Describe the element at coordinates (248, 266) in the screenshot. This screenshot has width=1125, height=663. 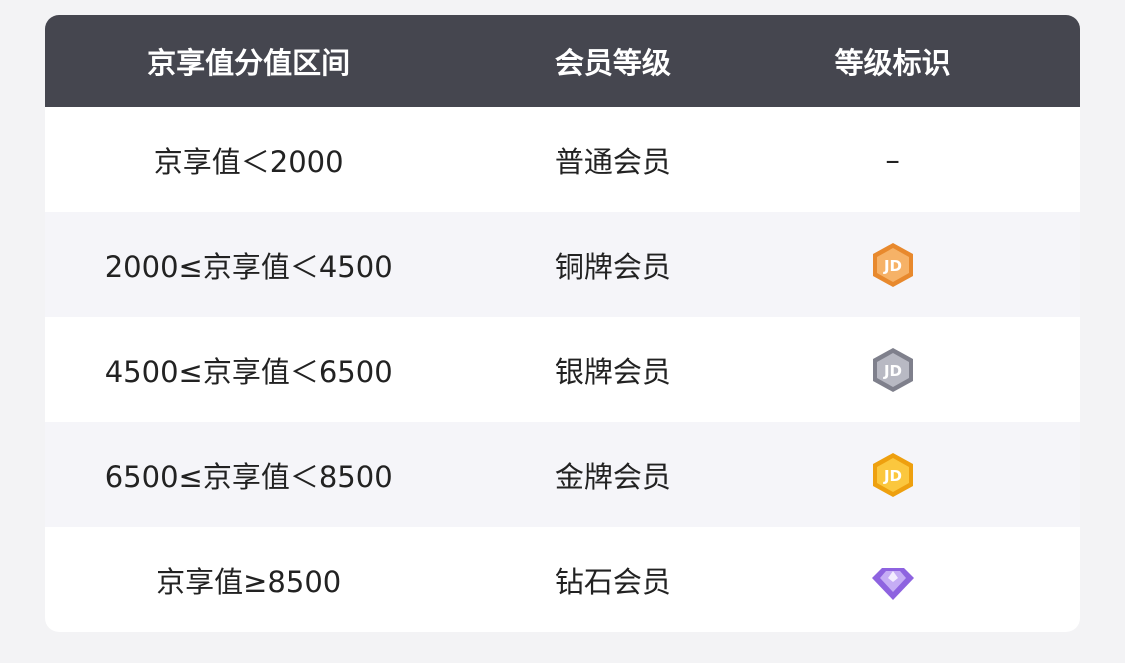
I see `range-cell: 2000≤京享值＜4500` at that location.